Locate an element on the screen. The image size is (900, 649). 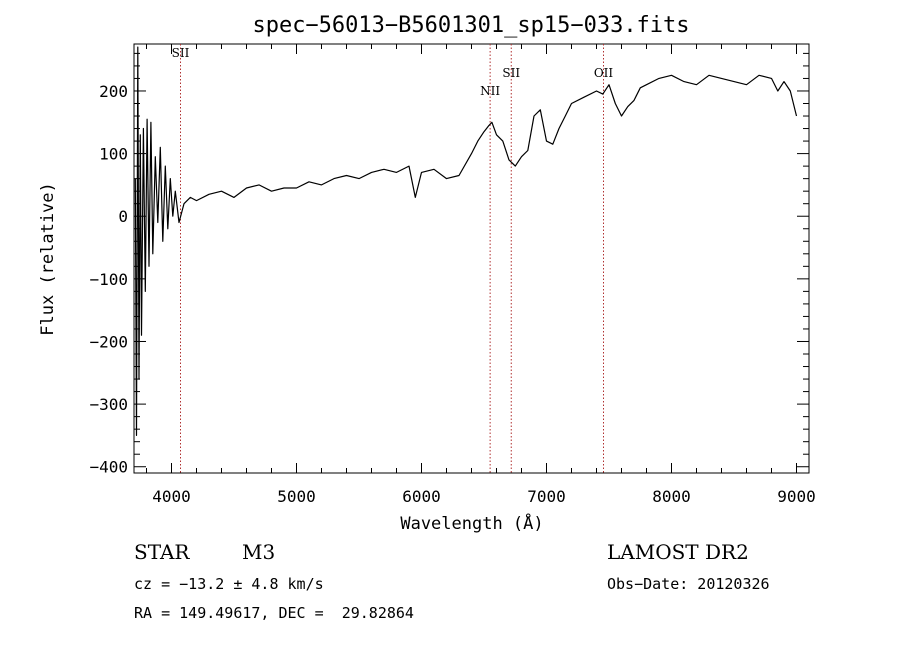
x-tick-label: 6000 is located at coordinates (421, 496).